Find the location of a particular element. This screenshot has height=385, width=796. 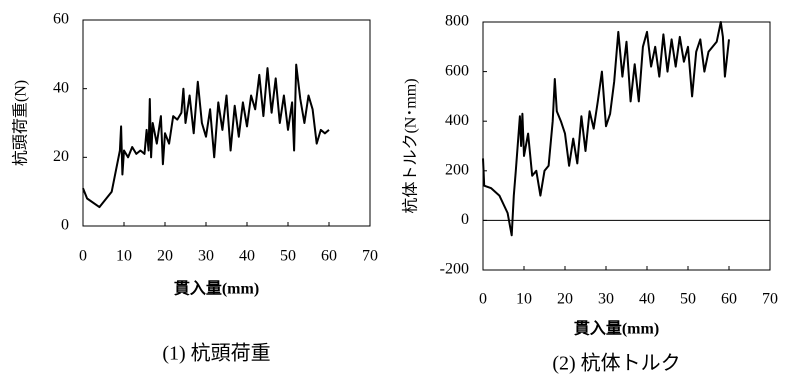

y-tick-label: 60 is located at coordinates (61, 19).